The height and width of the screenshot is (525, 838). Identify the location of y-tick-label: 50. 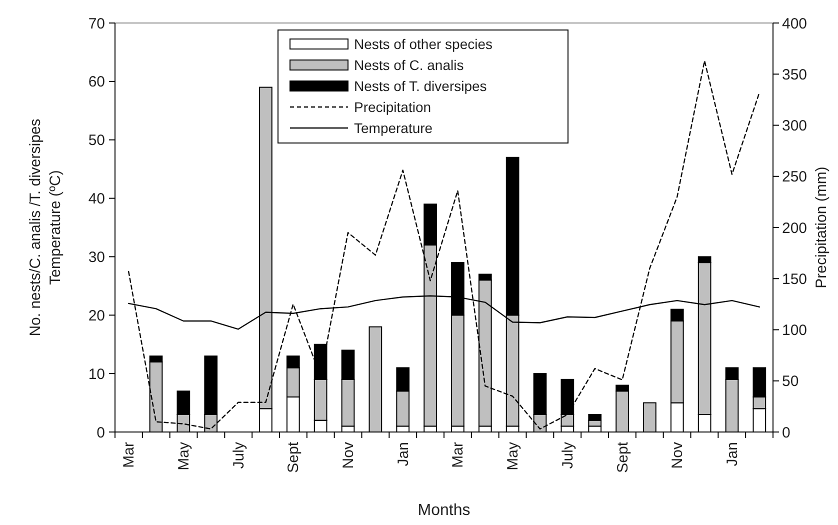
(96, 141).